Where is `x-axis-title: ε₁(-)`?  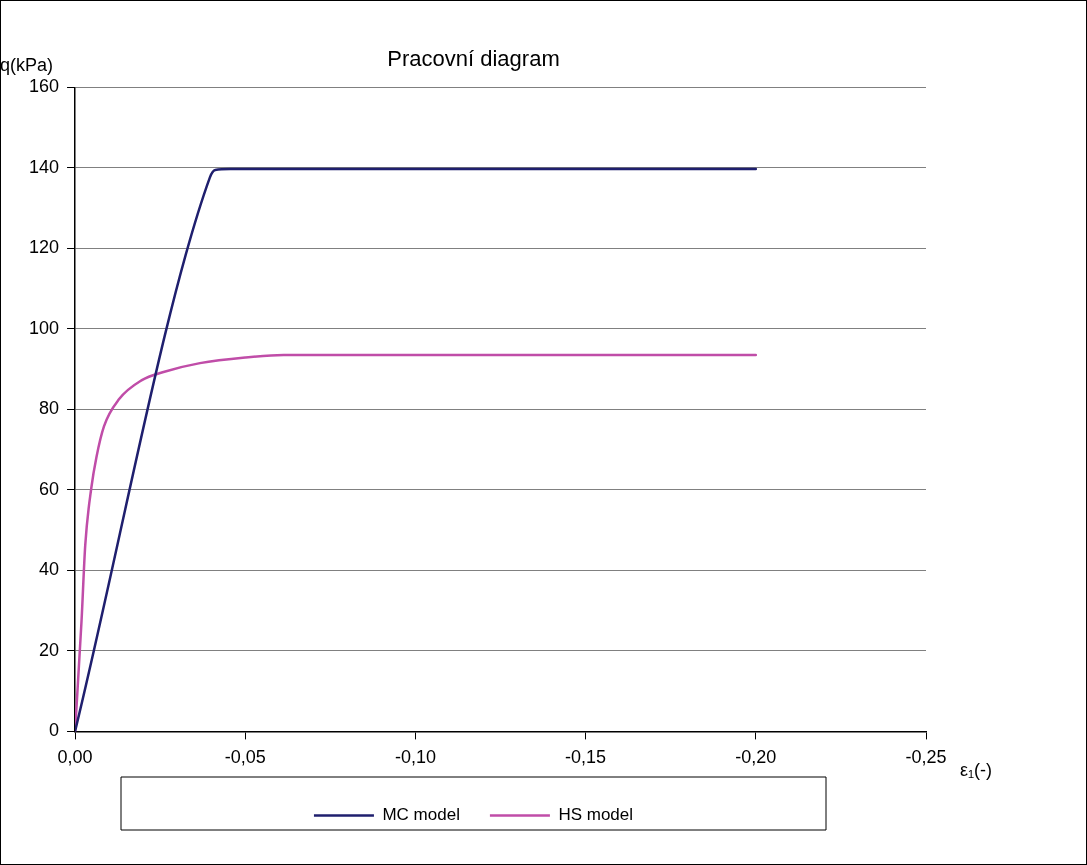 x-axis-title: ε₁(-) is located at coordinates (976, 770).